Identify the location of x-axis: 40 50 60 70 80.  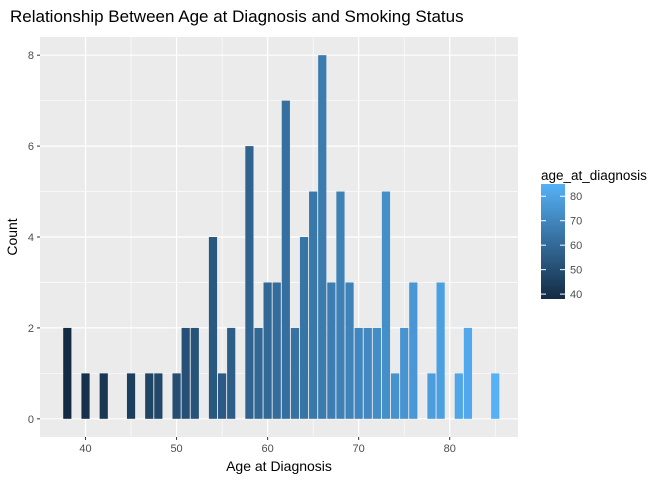
(267, 446).